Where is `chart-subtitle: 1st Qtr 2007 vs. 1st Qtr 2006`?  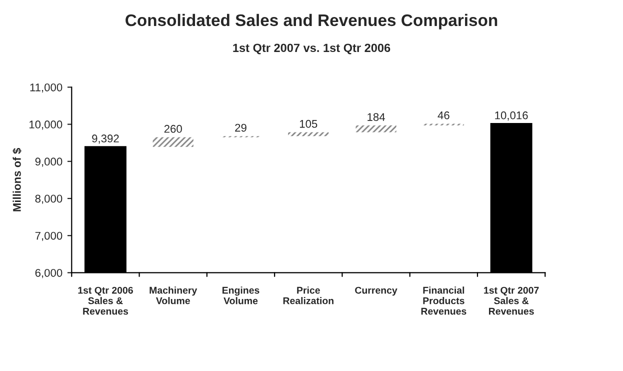 chart-subtitle: 1st Qtr 2007 vs. 1st Qtr 2006 is located at coordinates (311, 49).